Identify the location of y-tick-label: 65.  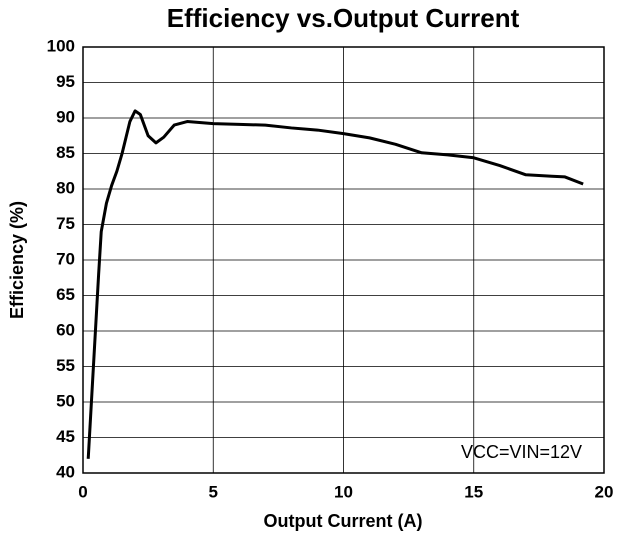
(65, 294).